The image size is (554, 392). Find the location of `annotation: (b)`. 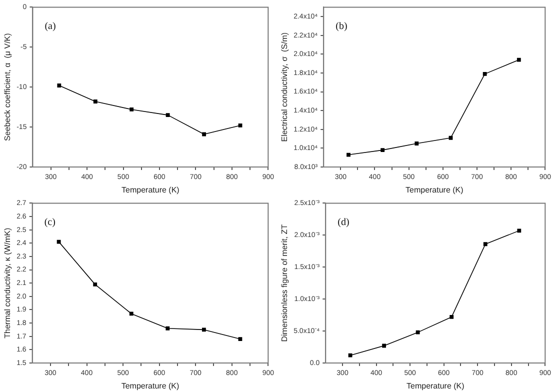

annotation: (b) is located at coordinates (342, 26).